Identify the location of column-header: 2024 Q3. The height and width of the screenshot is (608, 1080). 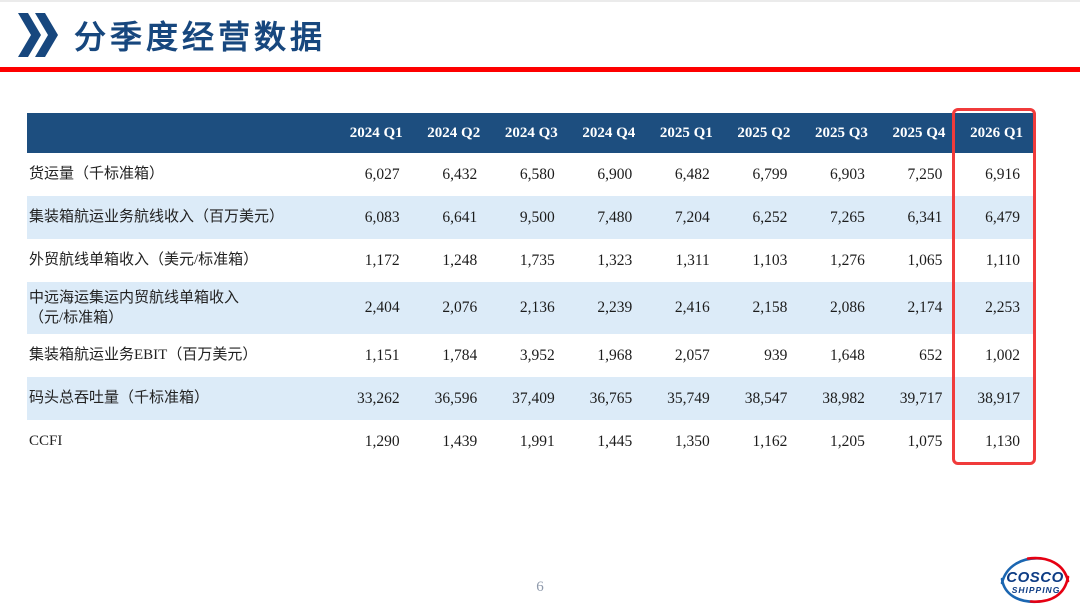
(529, 133).